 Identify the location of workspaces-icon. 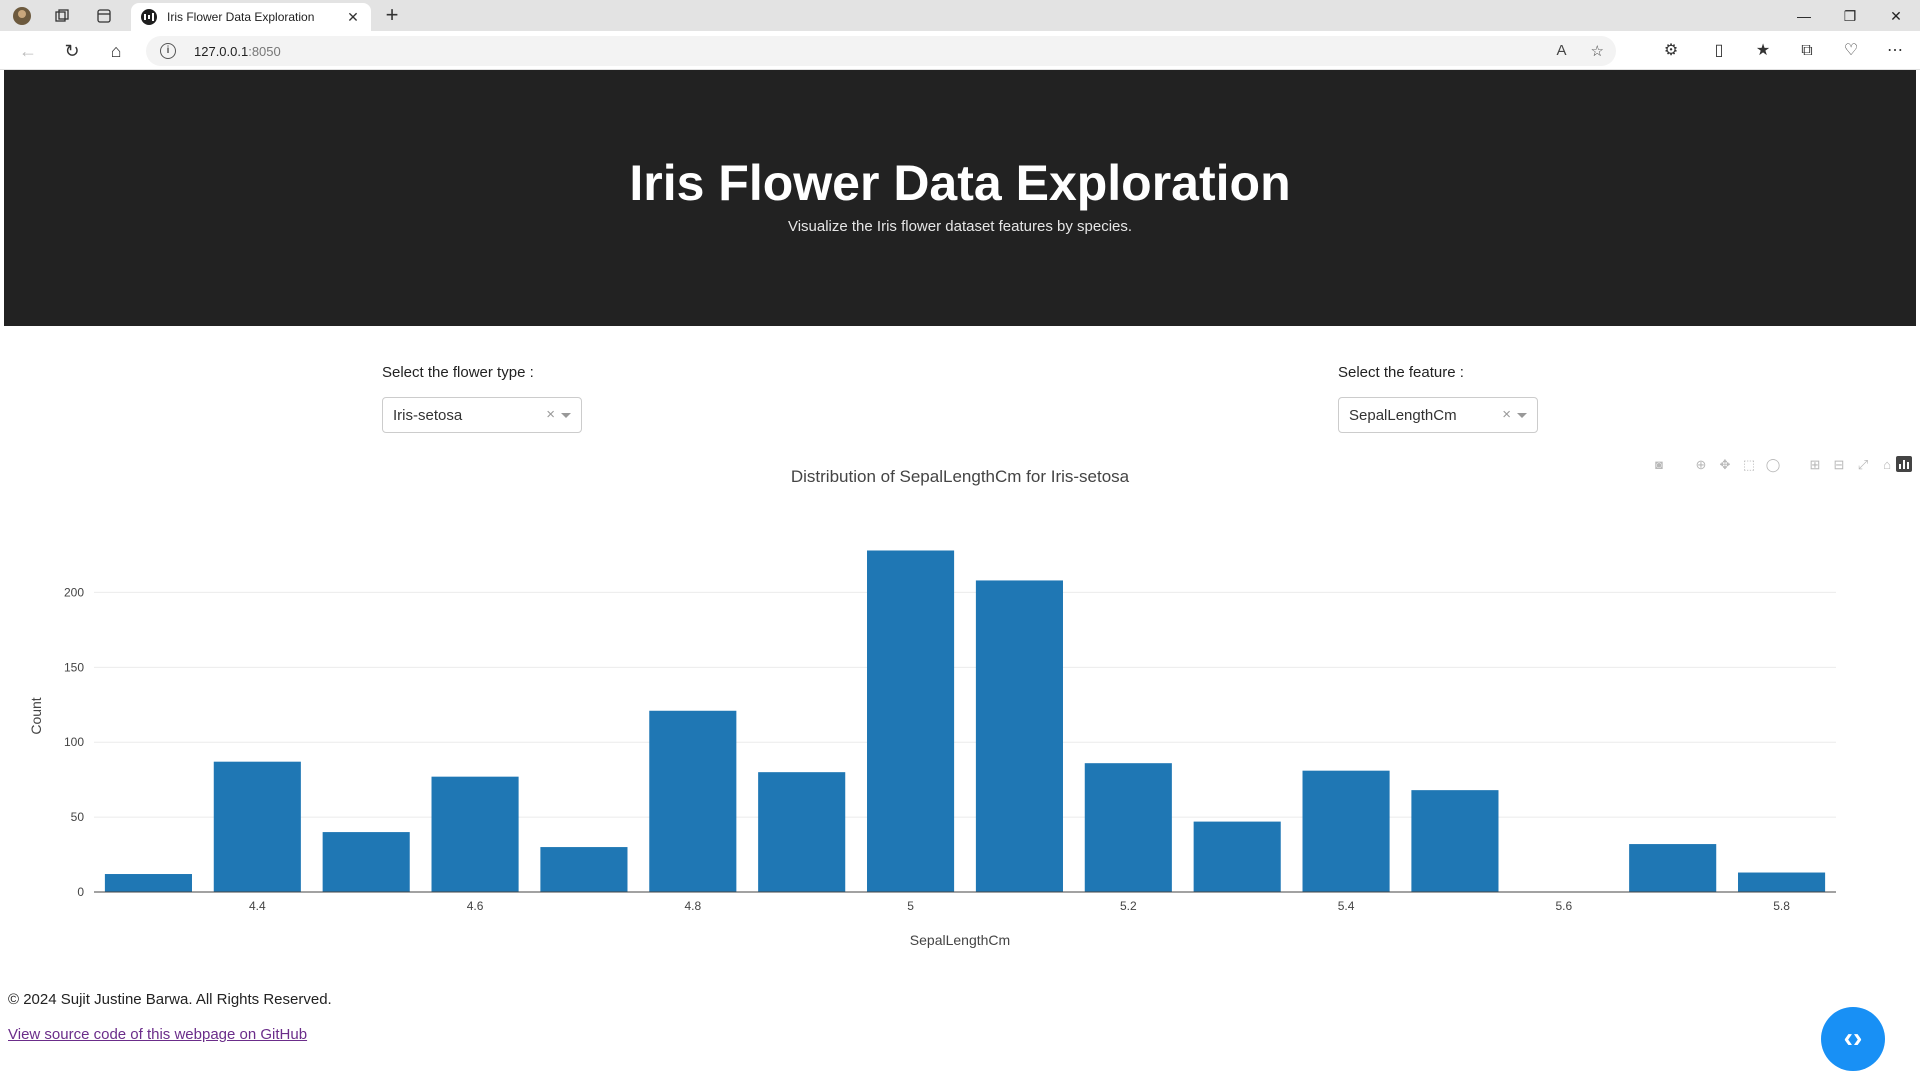
(62, 16).